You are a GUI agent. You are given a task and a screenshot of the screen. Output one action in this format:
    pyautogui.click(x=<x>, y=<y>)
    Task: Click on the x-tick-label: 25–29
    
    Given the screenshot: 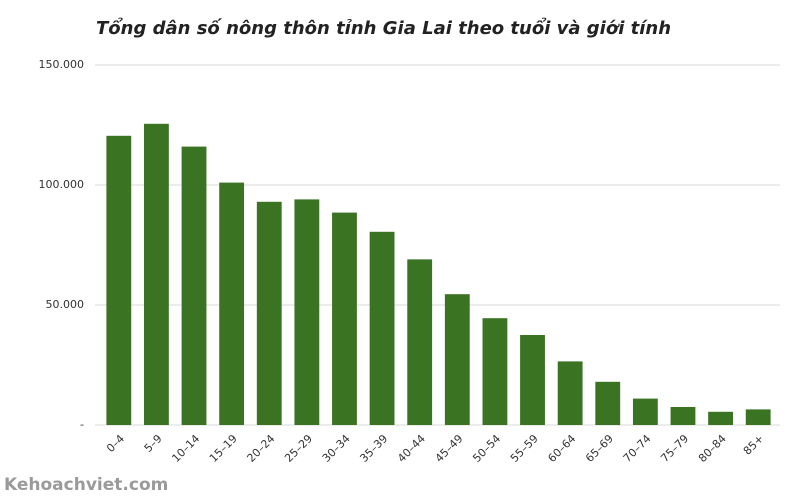 What is the action you would take?
    pyautogui.click(x=298, y=448)
    